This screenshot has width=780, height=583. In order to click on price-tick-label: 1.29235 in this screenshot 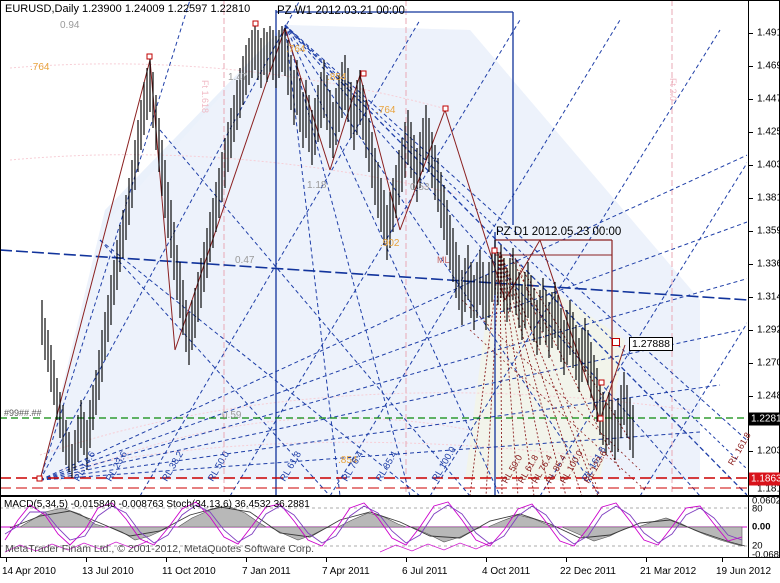, I will do `click(768, 330)`.